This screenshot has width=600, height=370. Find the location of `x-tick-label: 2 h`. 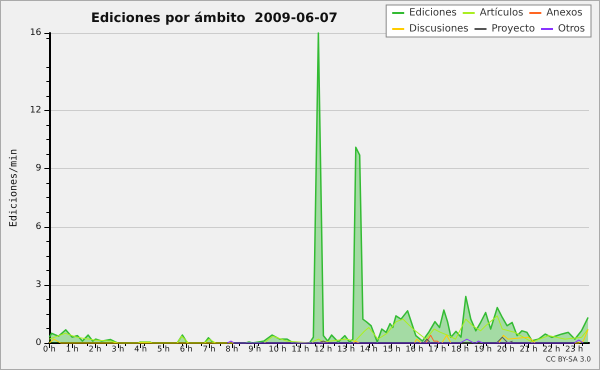

x-tick-label: 2 h is located at coordinates (95, 349).